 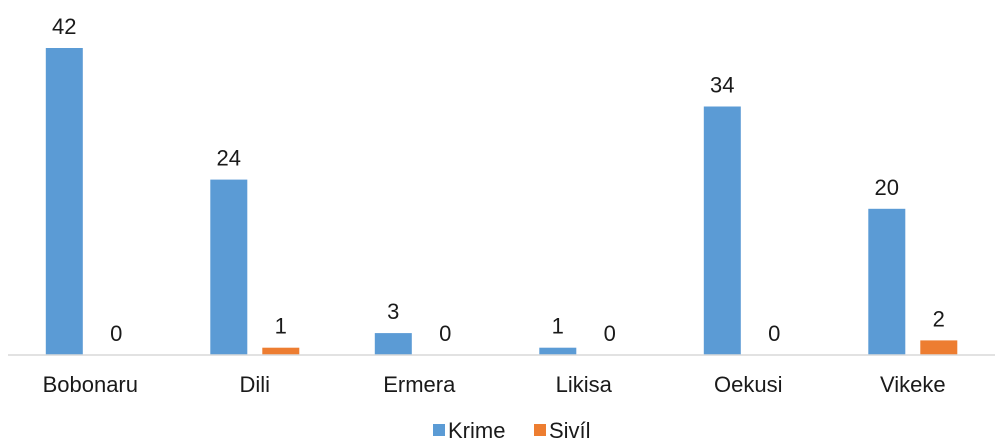 I want to click on data-label-sivil-ermera: 0, so click(x=445, y=333).